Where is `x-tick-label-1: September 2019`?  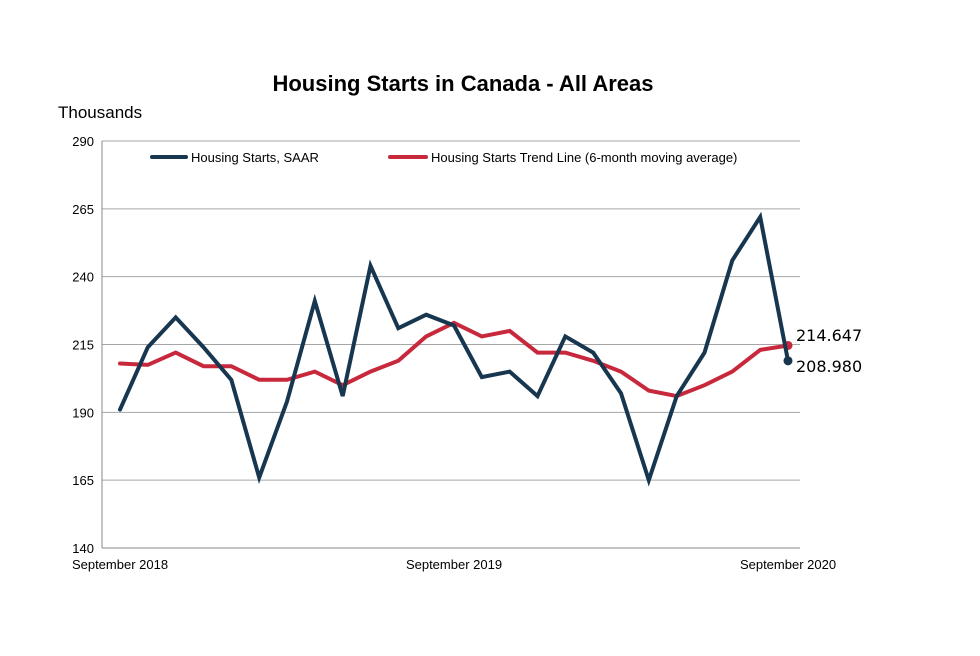 x-tick-label-1: September 2019 is located at coordinates (454, 564).